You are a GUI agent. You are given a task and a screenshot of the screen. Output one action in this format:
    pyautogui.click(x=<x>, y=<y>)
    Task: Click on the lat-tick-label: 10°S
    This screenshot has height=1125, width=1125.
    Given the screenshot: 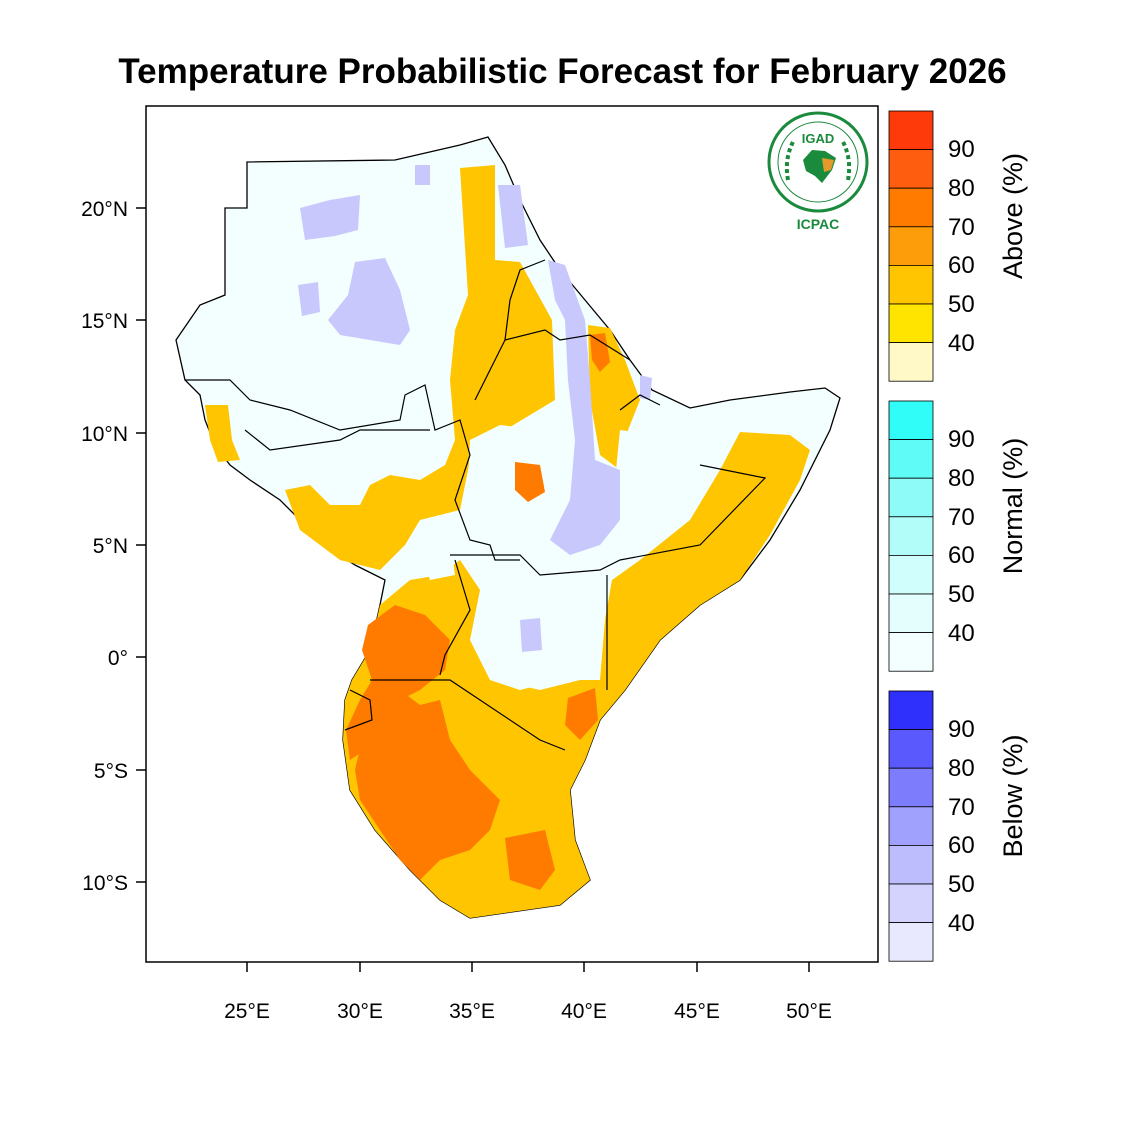 What is the action you would take?
    pyautogui.click(x=105, y=883)
    